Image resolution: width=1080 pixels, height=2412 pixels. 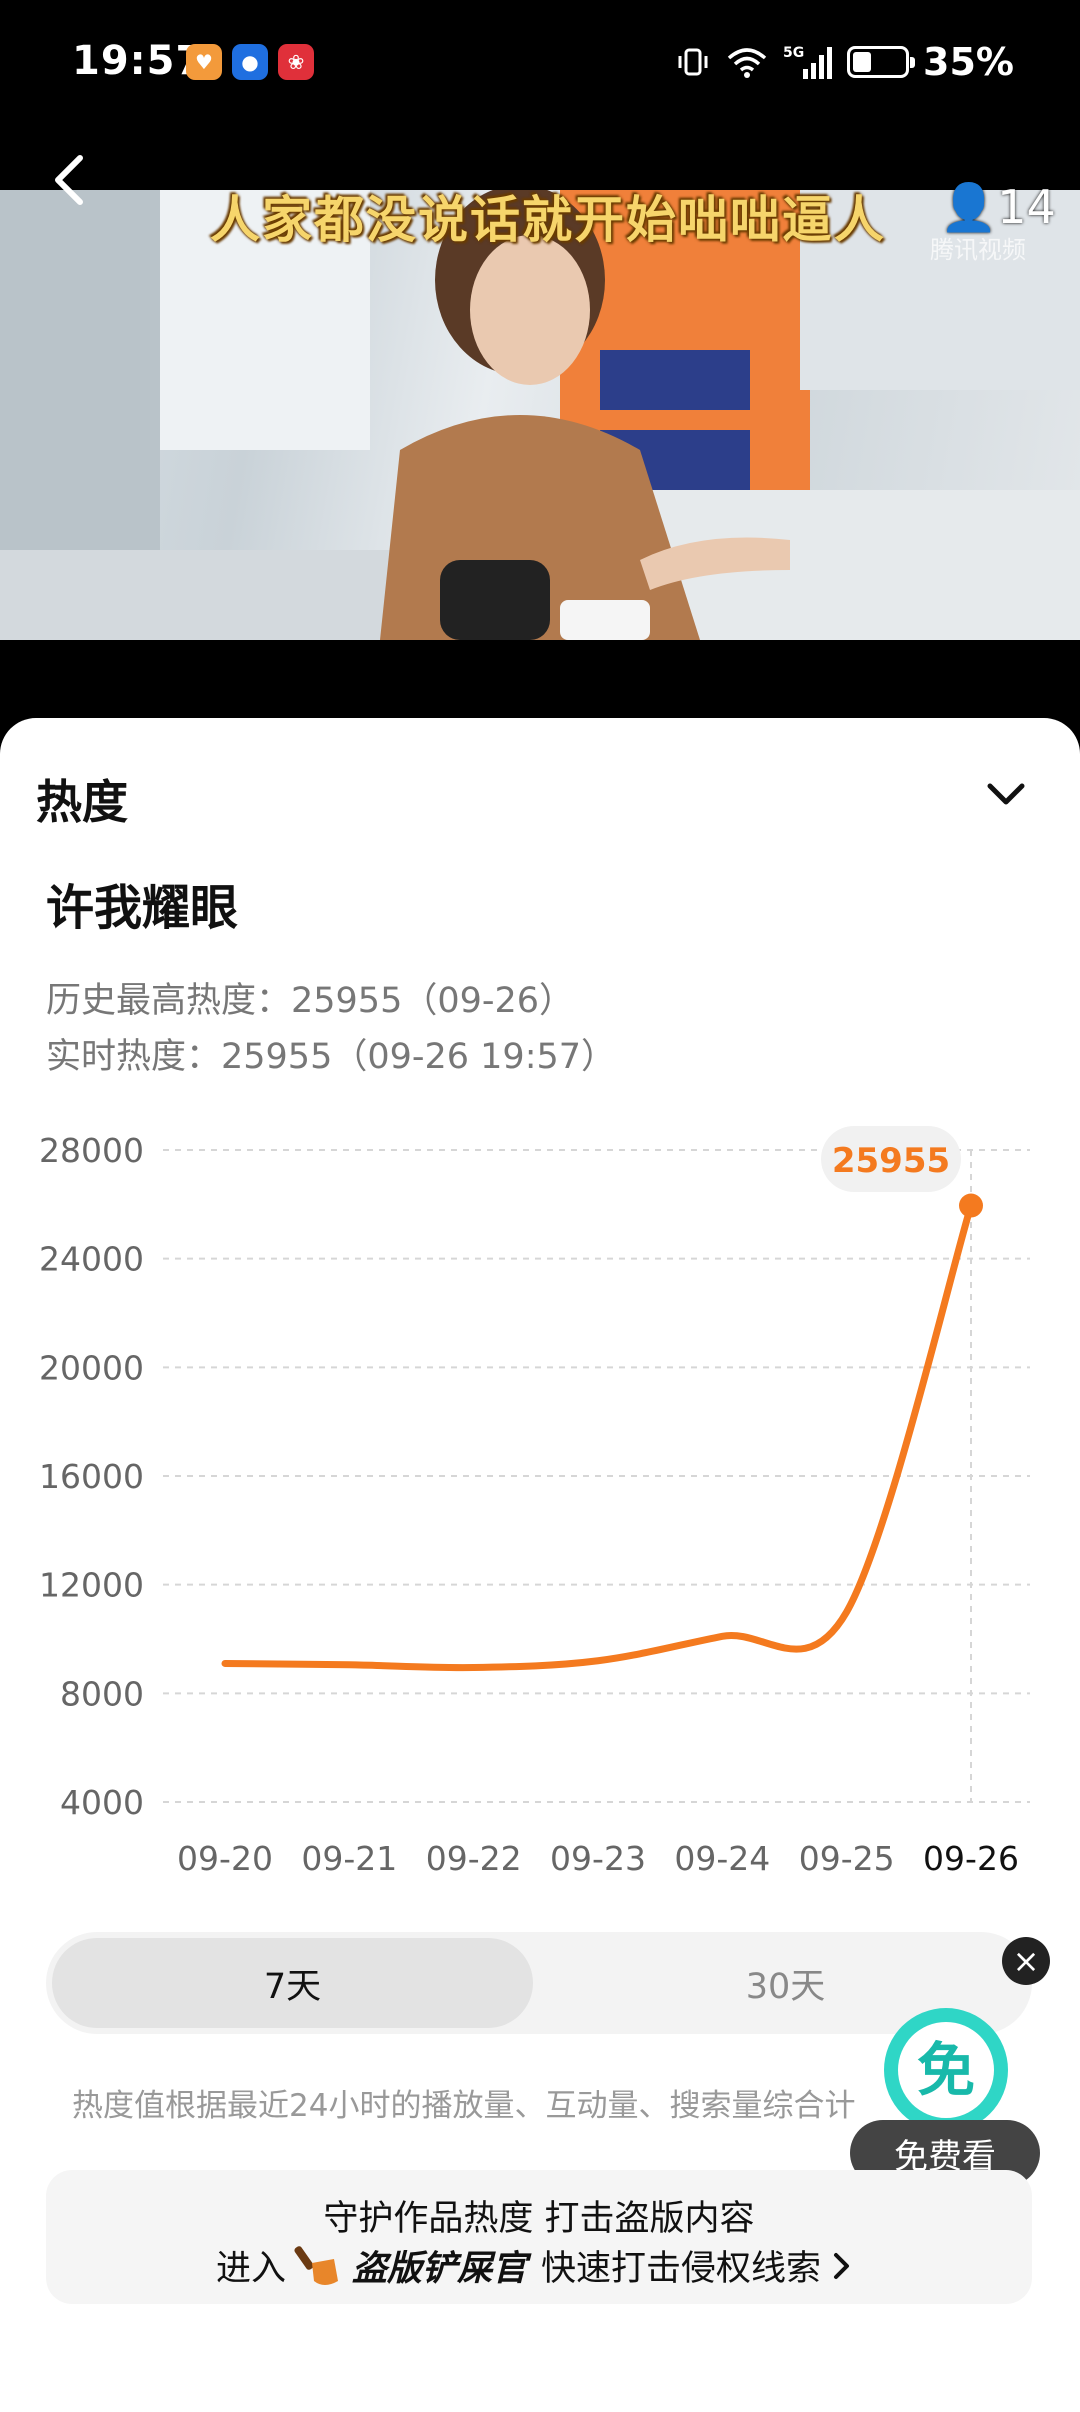 I want to click on highlight-tooltip, so click(x=891, y=1159).